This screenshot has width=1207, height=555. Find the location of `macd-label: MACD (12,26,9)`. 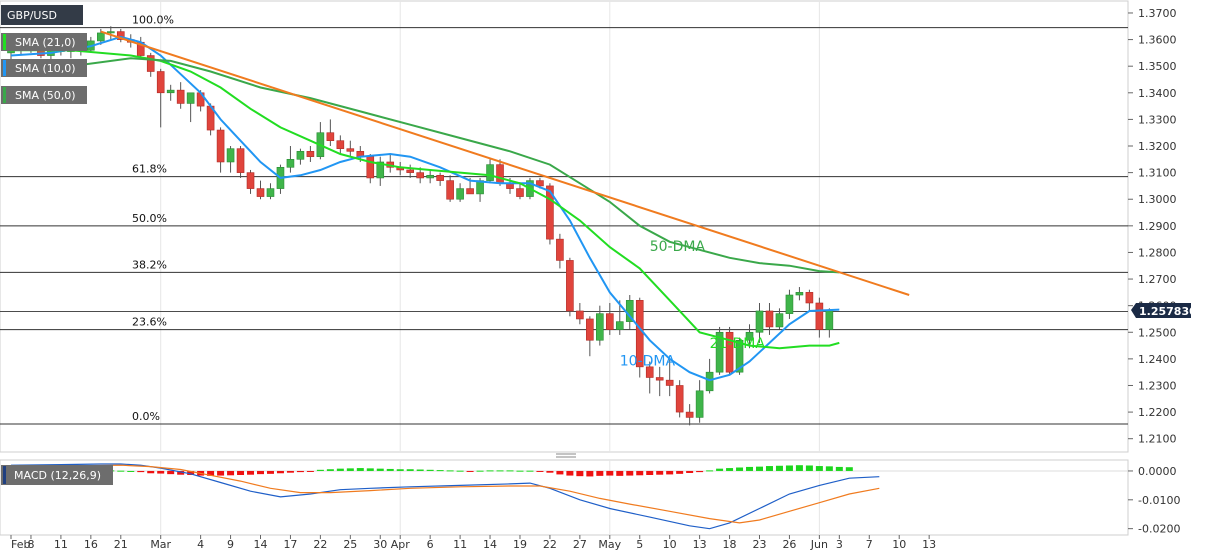

macd-label: MACD (12,26,9) is located at coordinates (57, 475).